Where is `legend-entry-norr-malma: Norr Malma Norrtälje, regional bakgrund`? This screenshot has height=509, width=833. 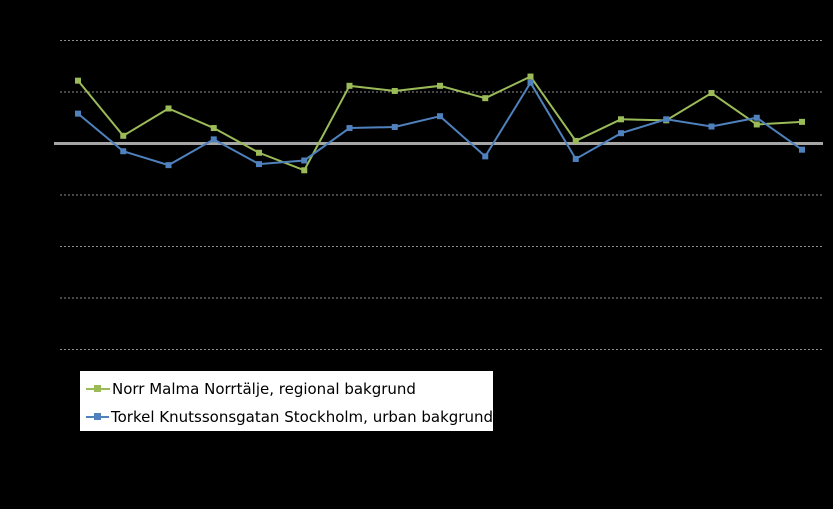
legend-entry-norr-malma: Norr Malma Norrtälje, regional bakgrund is located at coordinates (289, 389).